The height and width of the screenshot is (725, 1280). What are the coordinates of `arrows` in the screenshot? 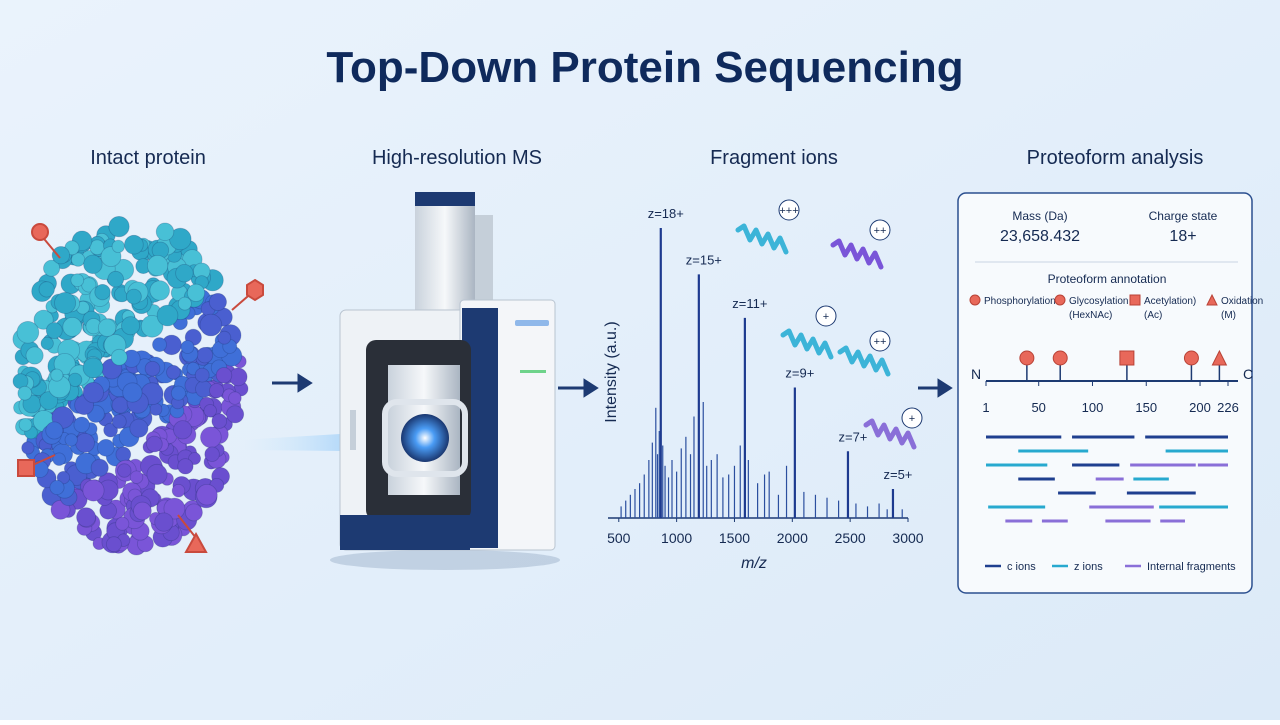 It's located at (612, 385).